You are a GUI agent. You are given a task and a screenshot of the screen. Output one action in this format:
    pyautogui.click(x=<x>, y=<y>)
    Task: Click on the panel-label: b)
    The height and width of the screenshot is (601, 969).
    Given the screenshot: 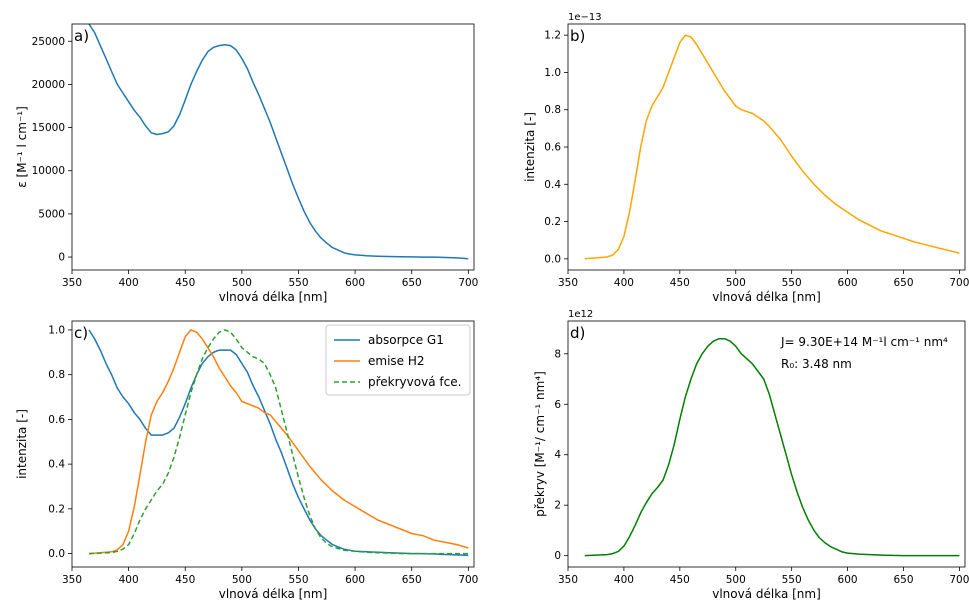 What is the action you would take?
    pyautogui.click(x=577, y=36)
    